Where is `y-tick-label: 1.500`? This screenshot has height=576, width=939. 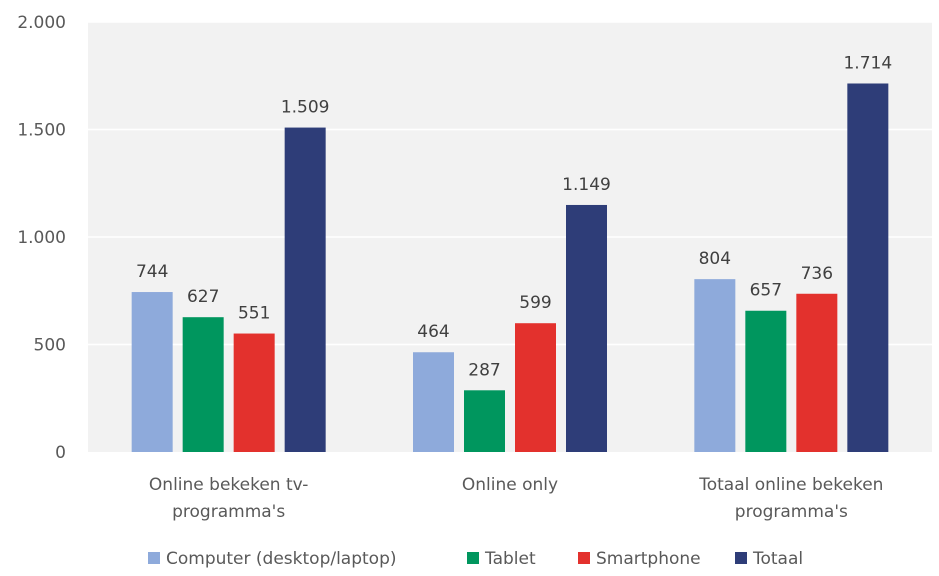 y-tick-label: 1.500 is located at coordinates (41, 131).